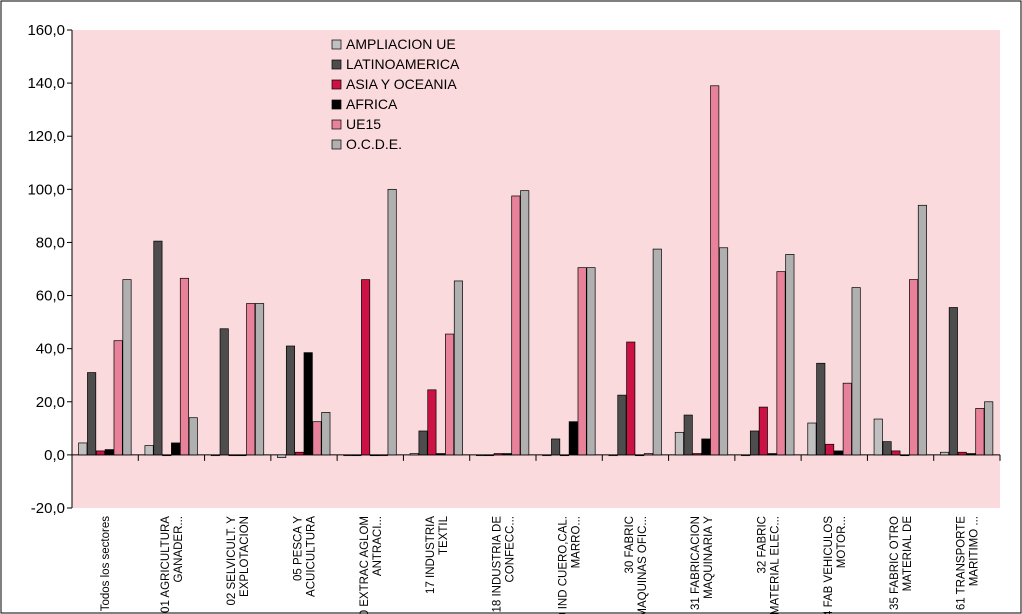 The image size is (1022, 614). I want to click on category-label: MATERIAL DE, so click(908, 554).